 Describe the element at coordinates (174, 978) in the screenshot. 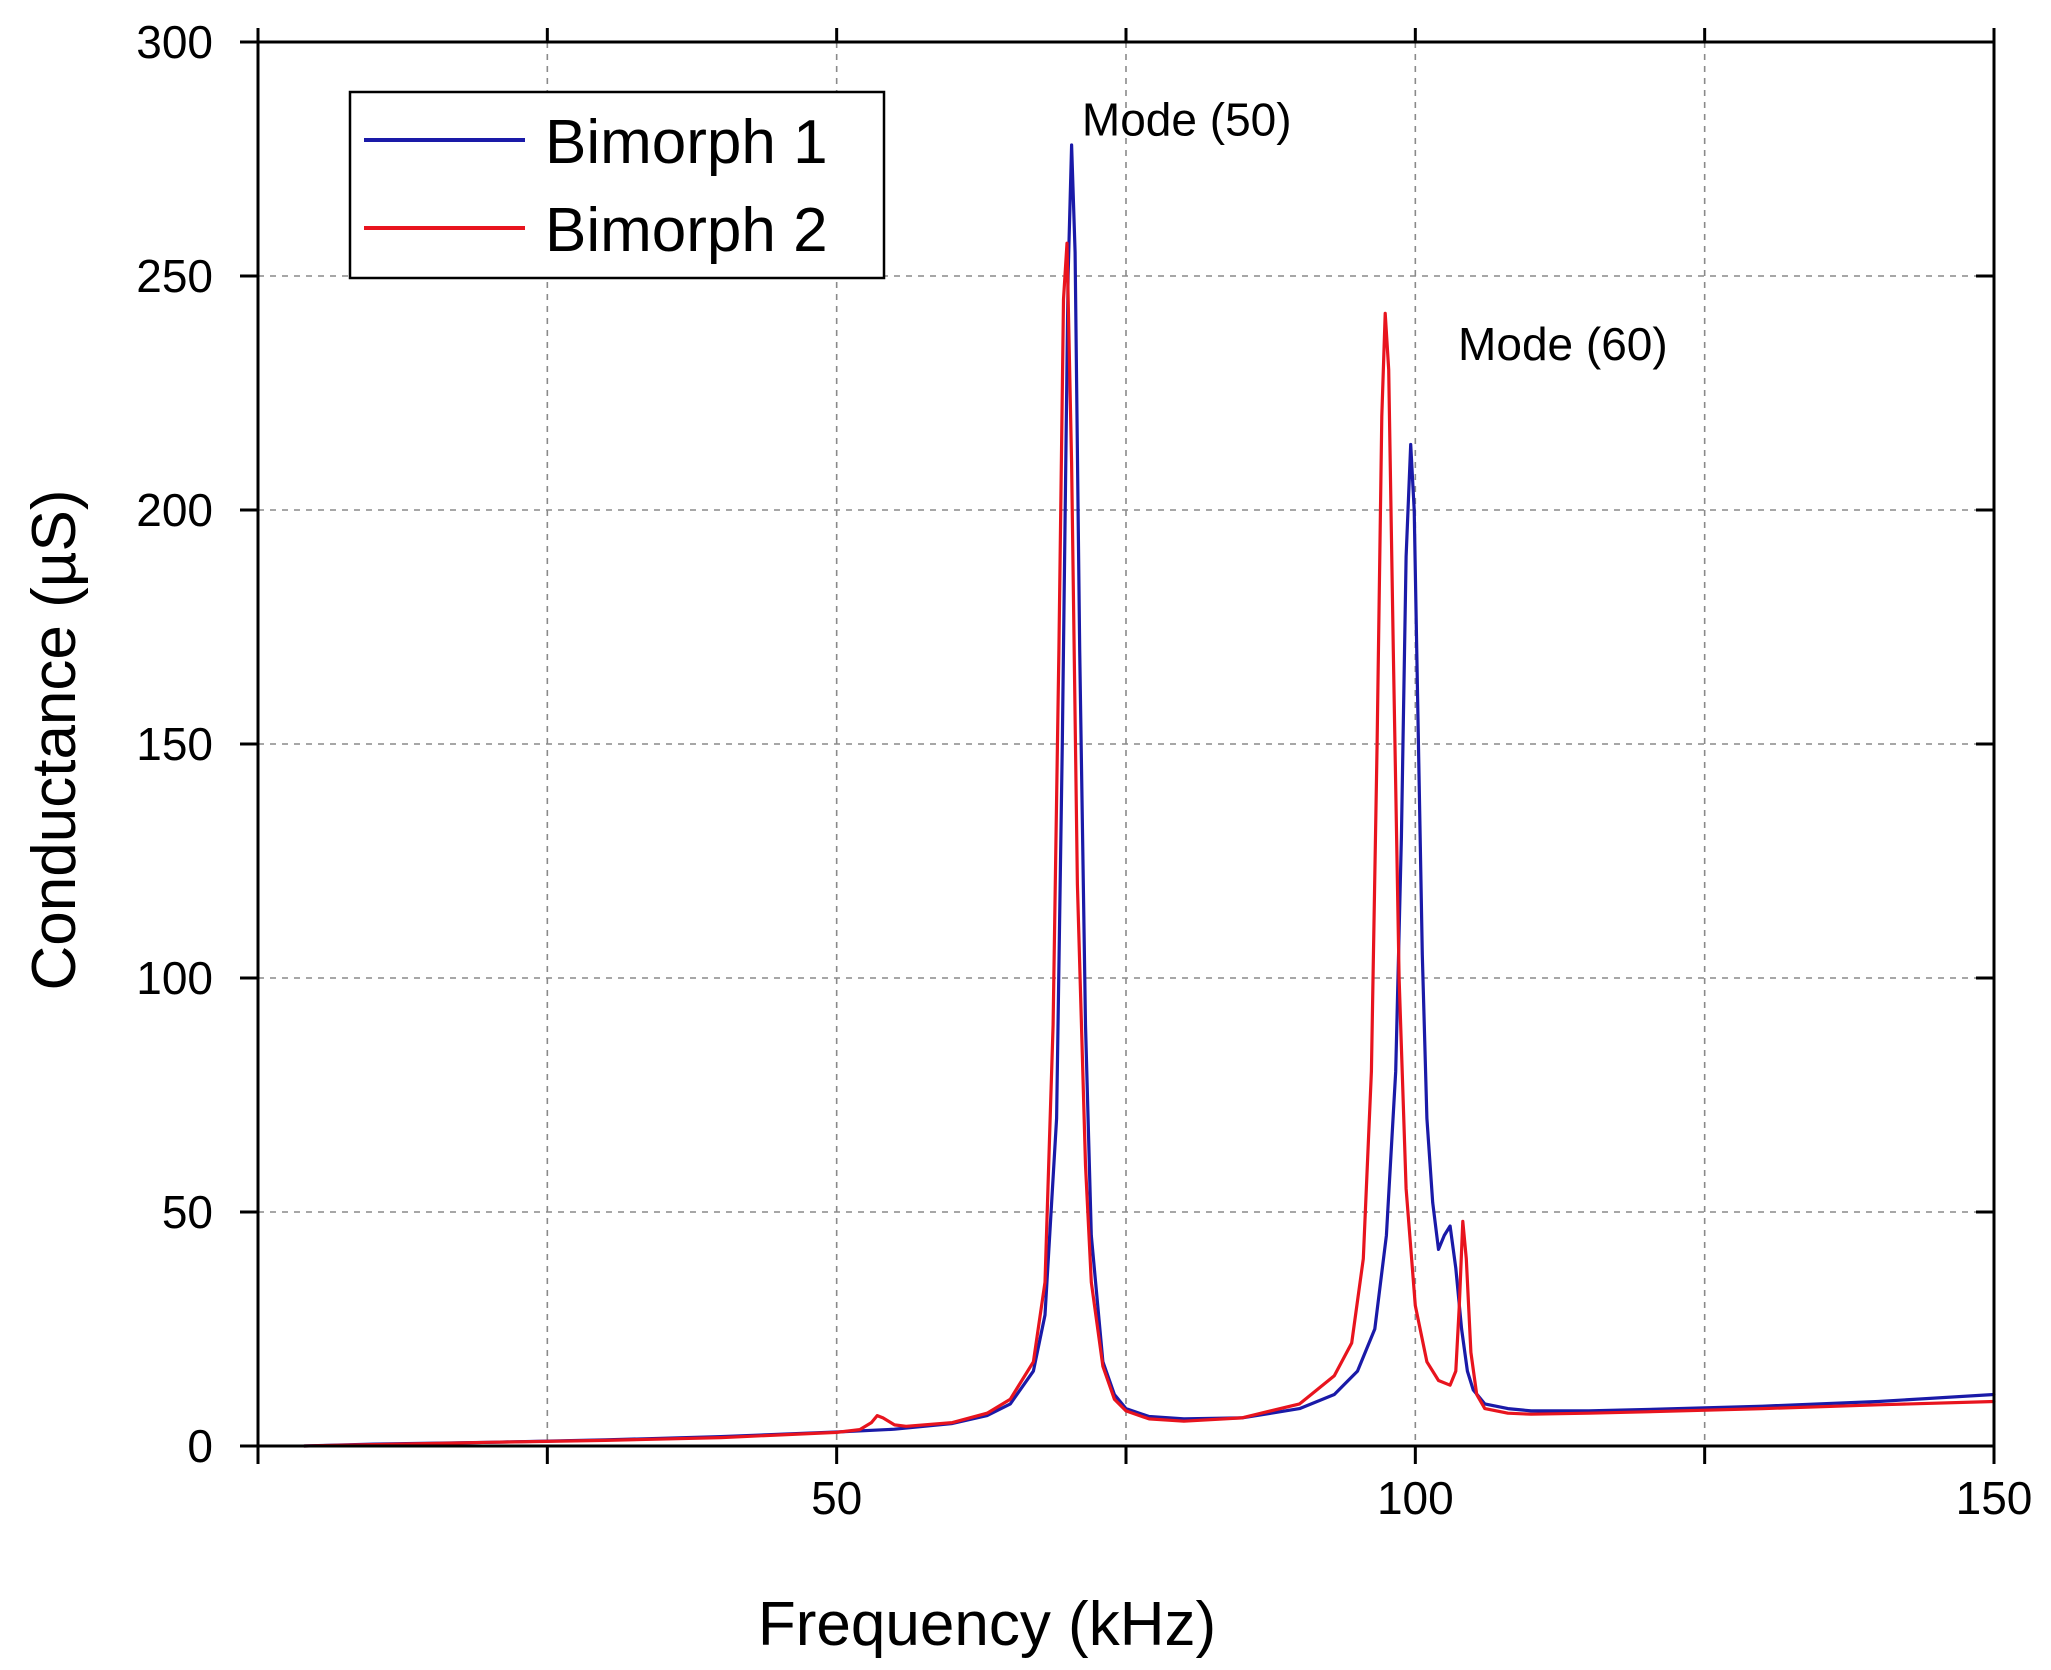

I see `y-tick-label: 100` at that location.